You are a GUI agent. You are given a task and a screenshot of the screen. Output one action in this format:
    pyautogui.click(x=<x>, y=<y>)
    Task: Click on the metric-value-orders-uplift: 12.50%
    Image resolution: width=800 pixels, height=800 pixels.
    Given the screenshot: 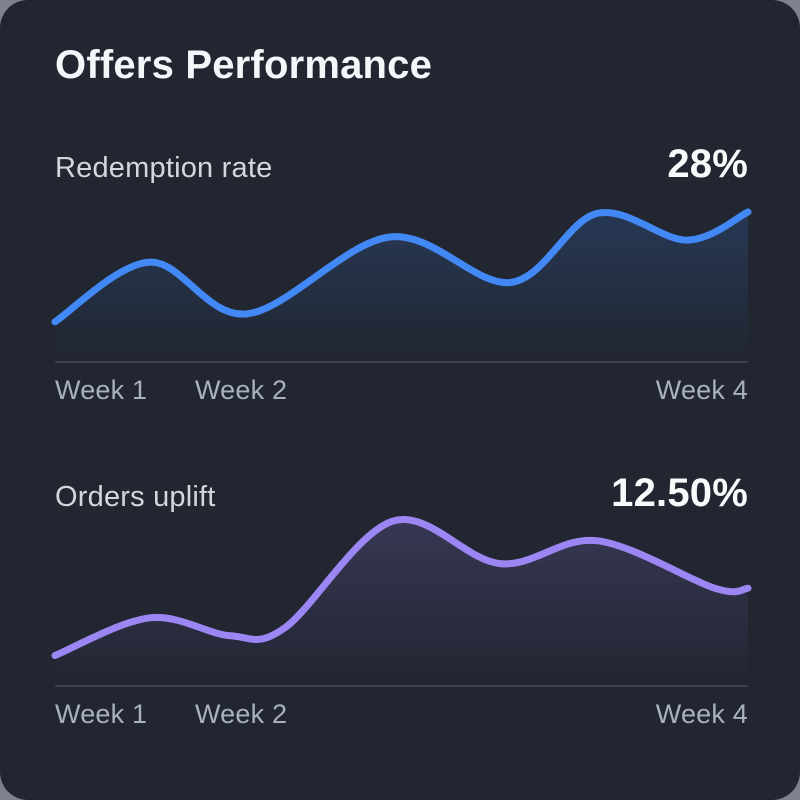 What is the action you would take?
    pyautogui.click(x=679, y=493)
    